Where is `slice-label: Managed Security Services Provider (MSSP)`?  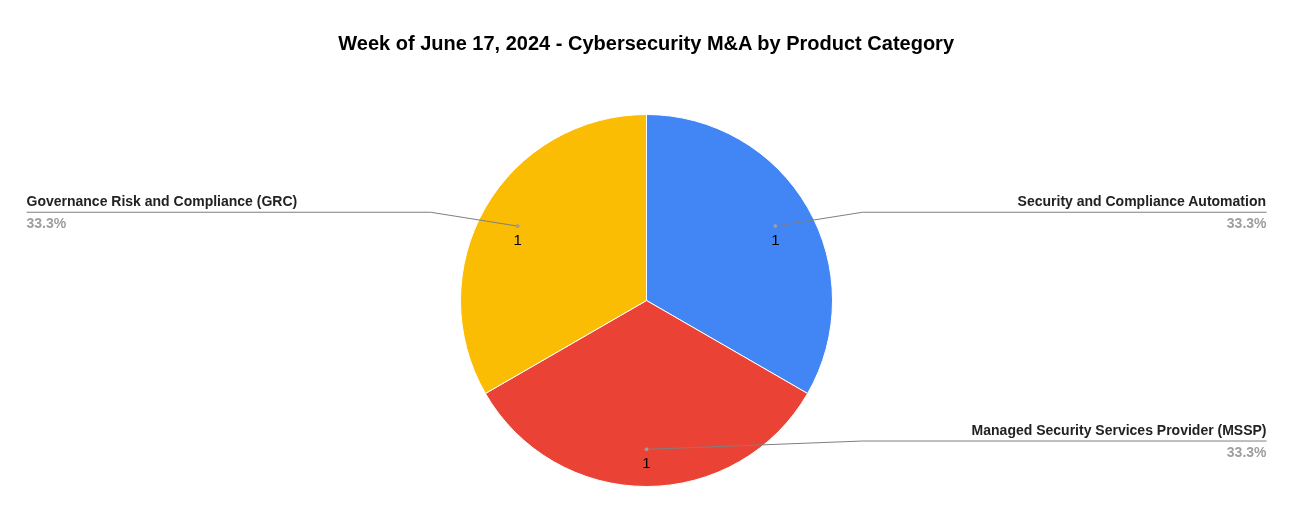 slice-label: Managed Security Services Provider (MSSP) is located at coordinates (1119, 430).